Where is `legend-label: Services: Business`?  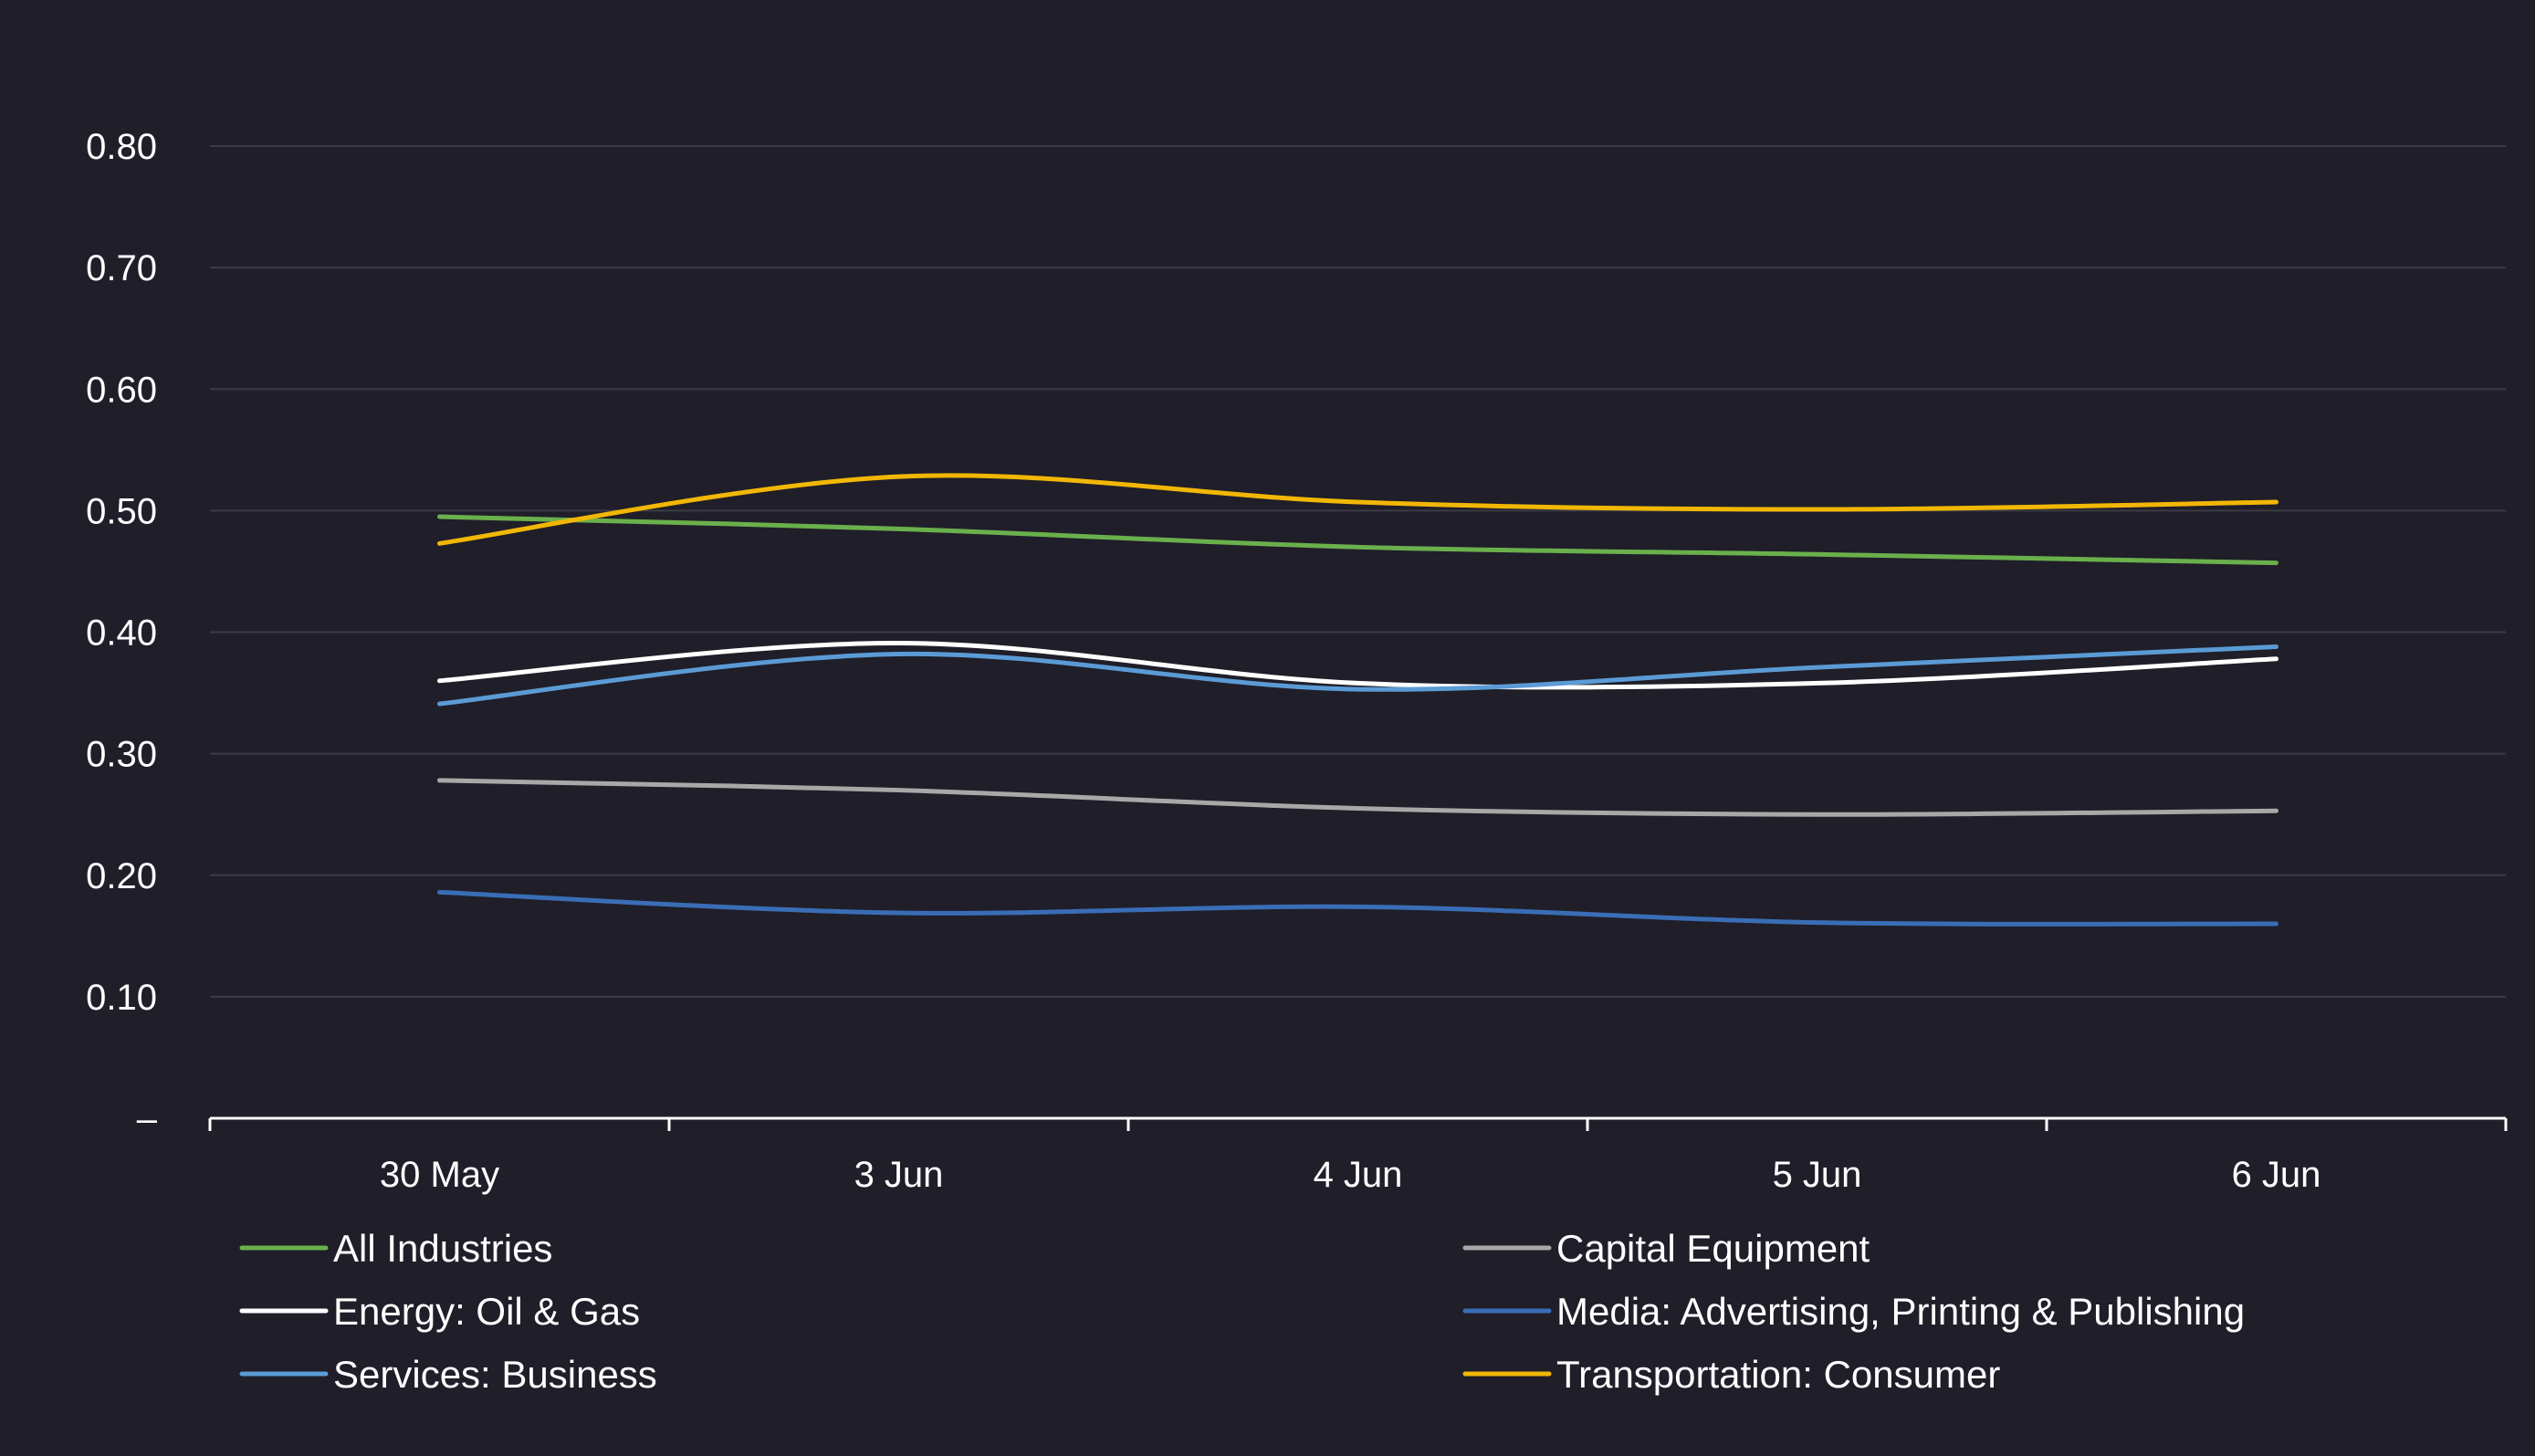 legend-label: Services: Business is located at coordinates (495, 1375).